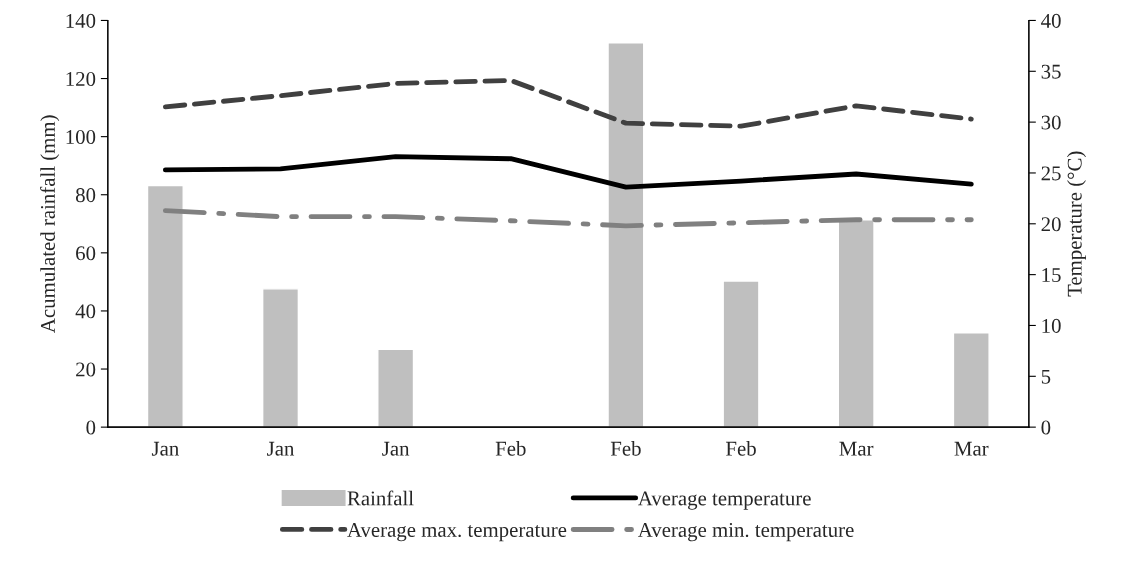 This screenshot has height=568, width=1147. What do you see at coordinates (86, 253) in the screenshot?
I see `y-tick-label: 60` at bounding box center [86, 253].